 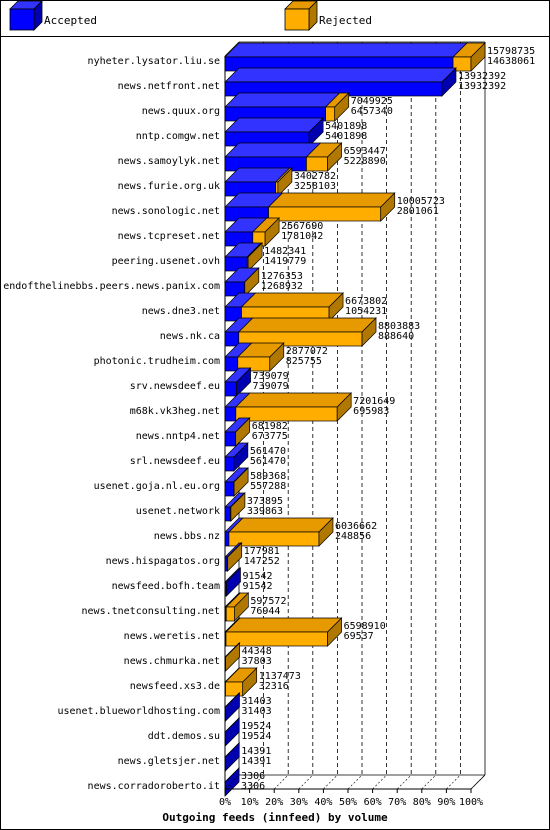 What do you see at coordinates (304, 361) in the screenshot?
I see `value-label-bottom: 825755` at bounding box center [304, 361].